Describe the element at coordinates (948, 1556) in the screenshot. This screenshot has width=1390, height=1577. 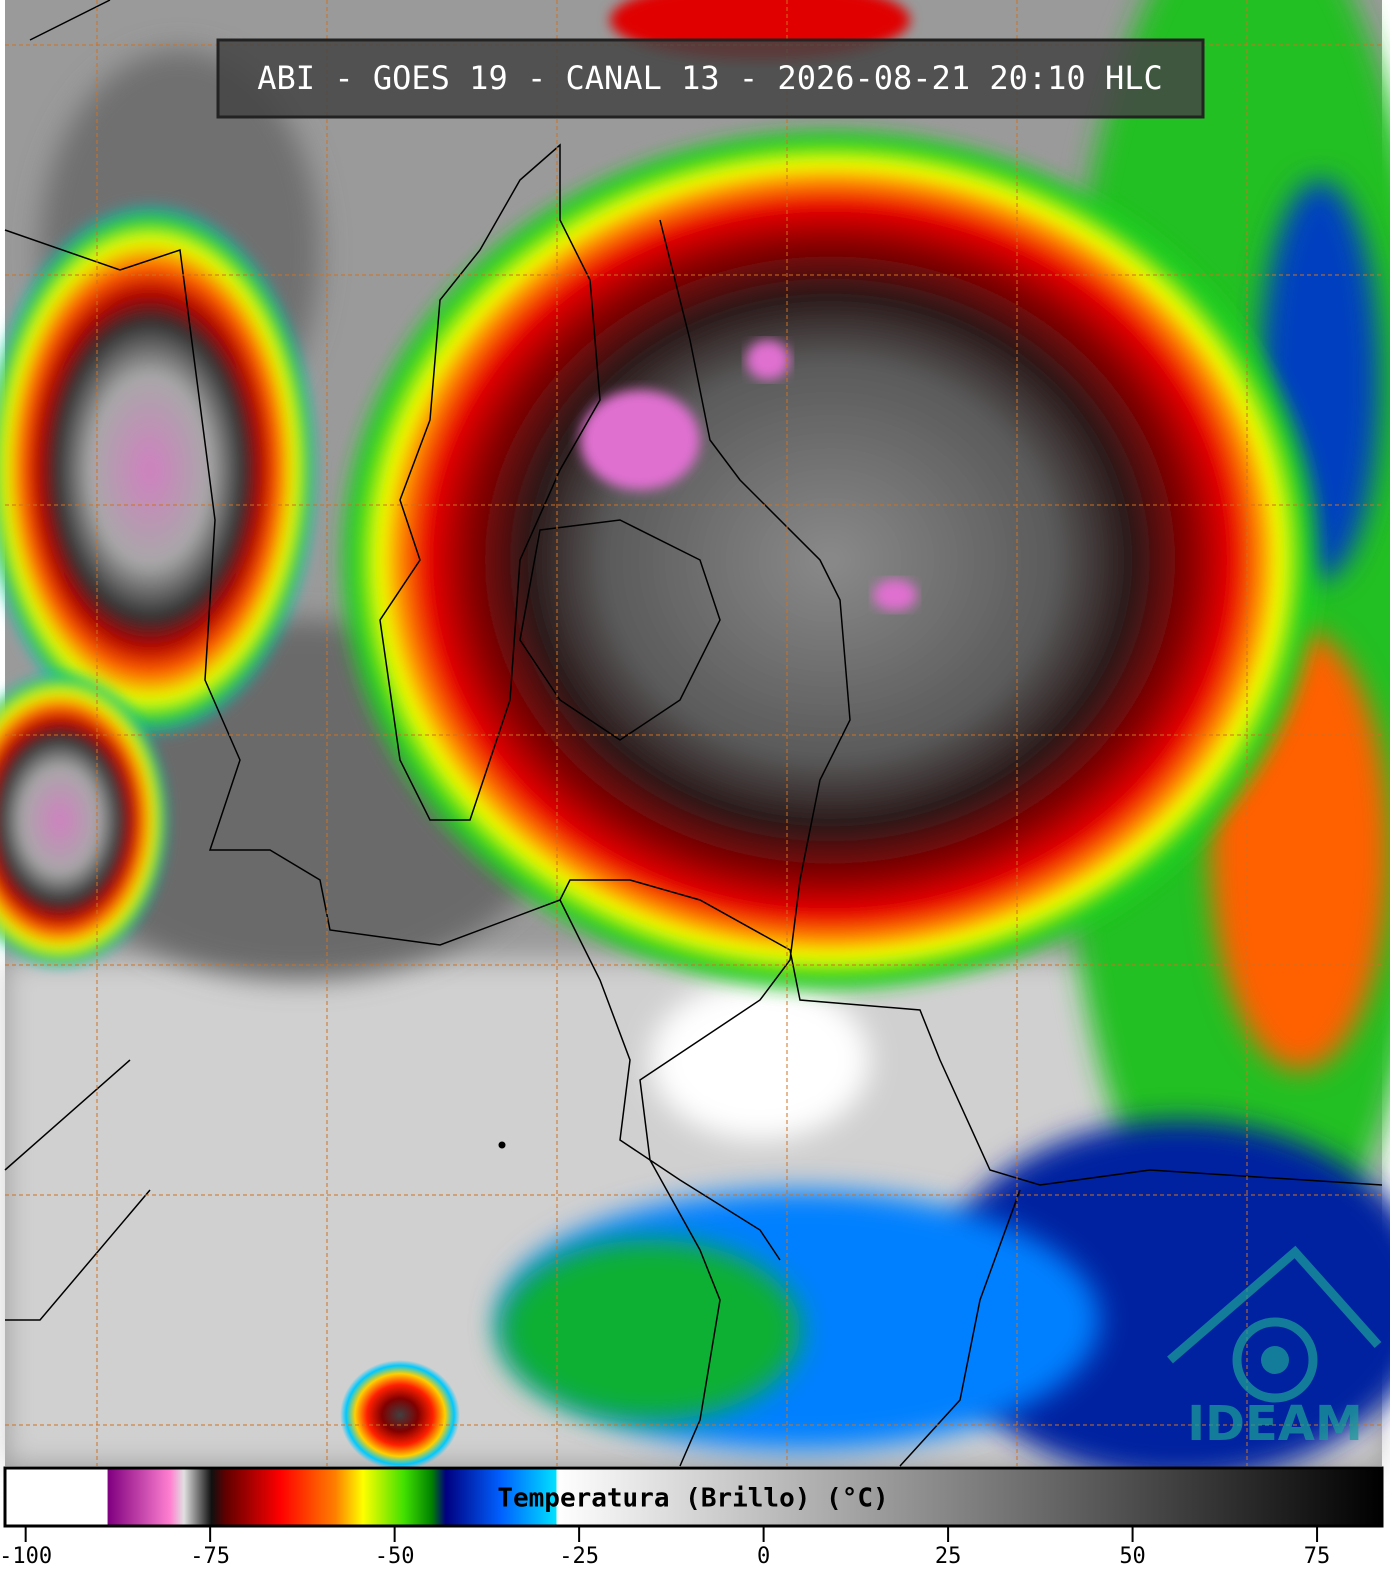
I see `colorbar-tick-label: 25` at that location.